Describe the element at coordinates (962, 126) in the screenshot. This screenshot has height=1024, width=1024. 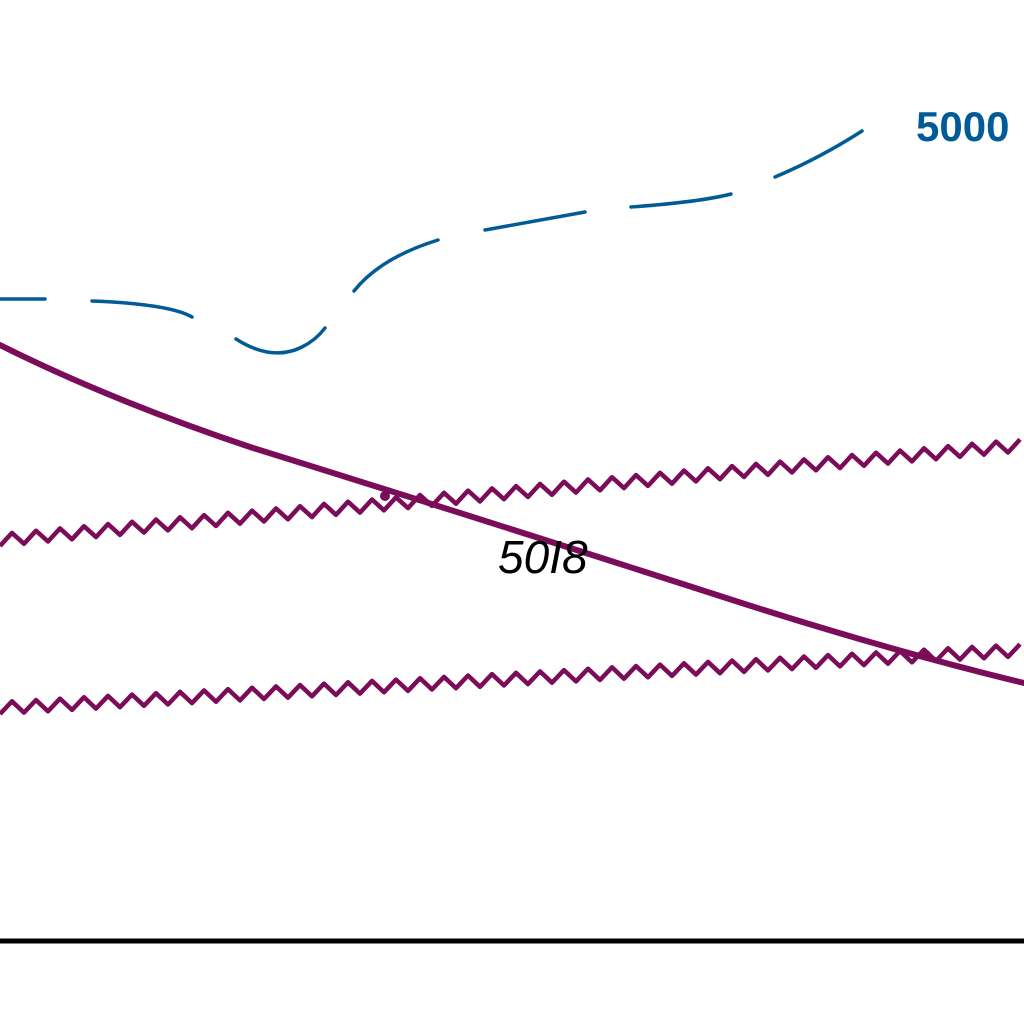
I see `contour-label: 5000` at that location.